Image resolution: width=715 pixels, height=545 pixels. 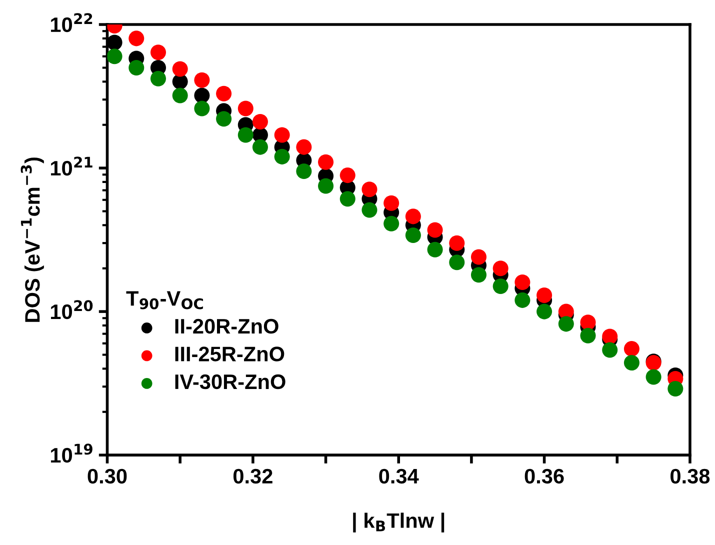 What do you see at coordinates (252, 476) in the screenshot?
I see `x-tick-label: 0.32` at bounding box center [252, 476].